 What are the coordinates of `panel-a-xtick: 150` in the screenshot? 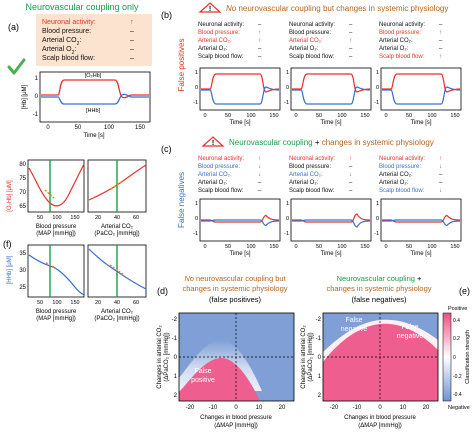 It's located at (140, 128).